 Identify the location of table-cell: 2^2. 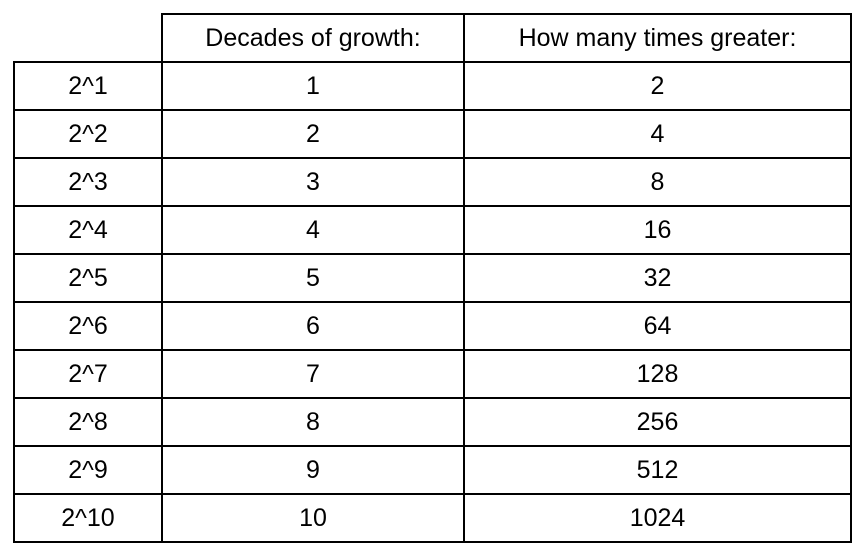
(88, 134).